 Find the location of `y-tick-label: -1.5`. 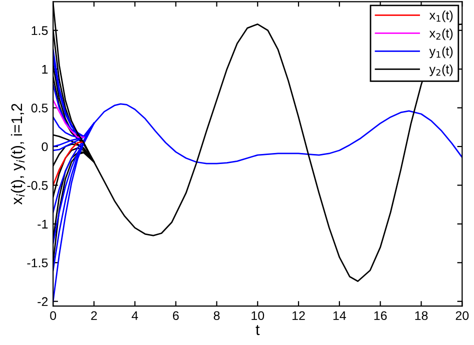

y-tick-label: -1.5 is located at coordinates (37, 263).